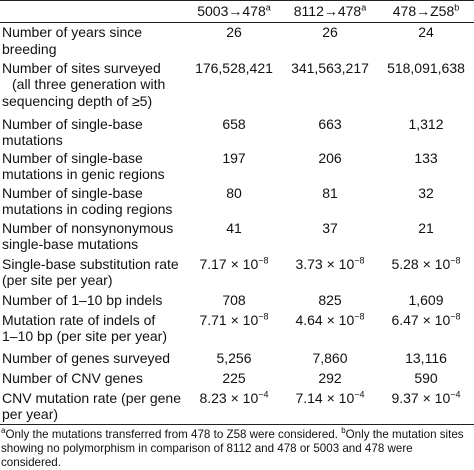 The height and width of the screenshot is (470, 474). Describe the element at coordinates (325, 319) in the screenshot. I see `value-base: 4.64 × 10` at that location.